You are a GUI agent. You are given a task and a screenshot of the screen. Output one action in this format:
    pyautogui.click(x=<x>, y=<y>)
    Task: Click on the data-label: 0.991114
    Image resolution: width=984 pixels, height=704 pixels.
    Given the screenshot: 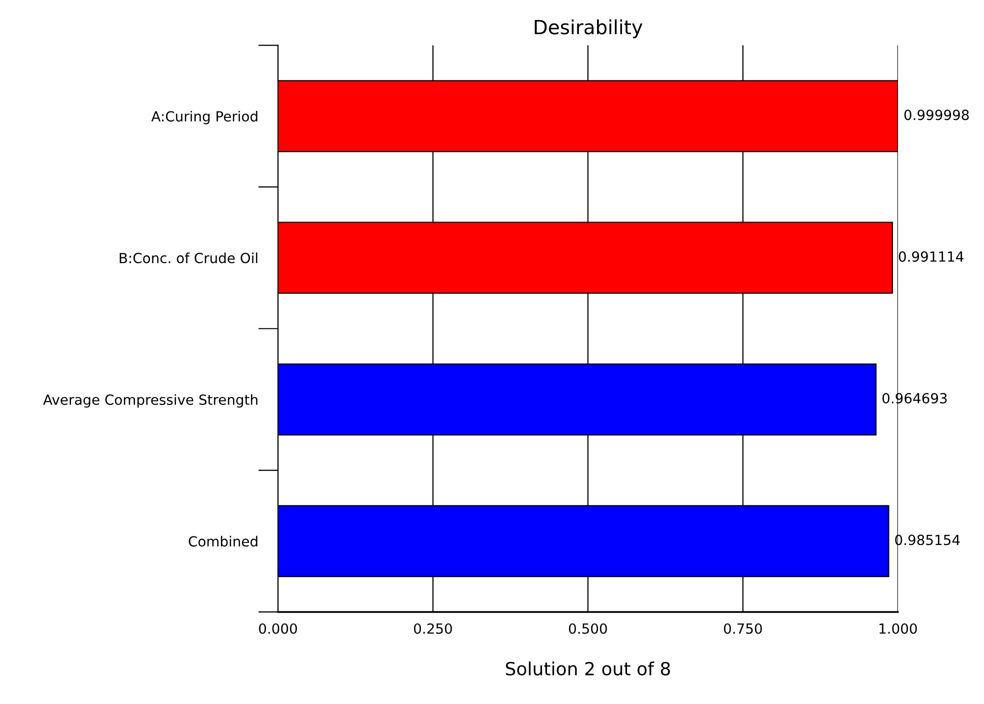 What is the action you would take?
    pyautogui.click(x=931, y=256)
    